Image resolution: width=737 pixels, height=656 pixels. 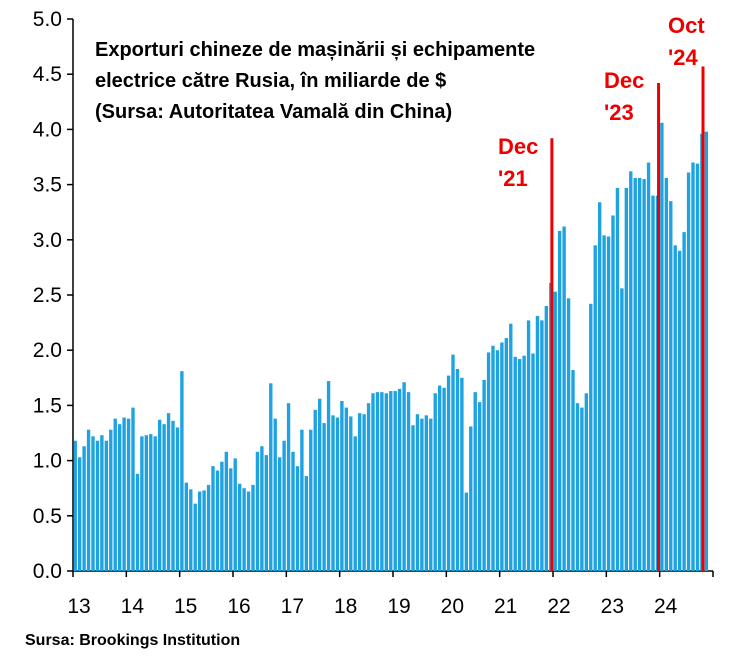 What do you see at coordinates (132, 640) in the screenshot?
I see `chart-source-note: Sursa: Brookings Institution` at bounding box center [132, 640].